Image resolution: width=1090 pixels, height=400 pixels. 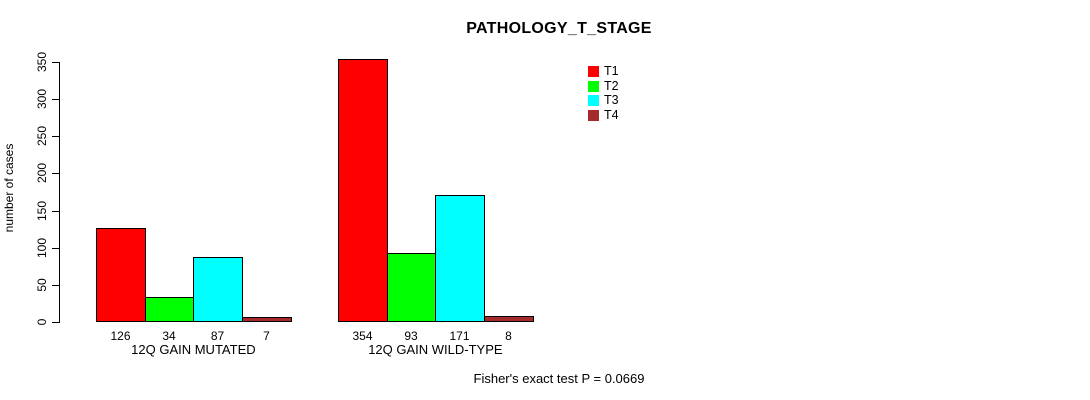 I want to click on bar-t1-group1, so click(x=121, y=275).